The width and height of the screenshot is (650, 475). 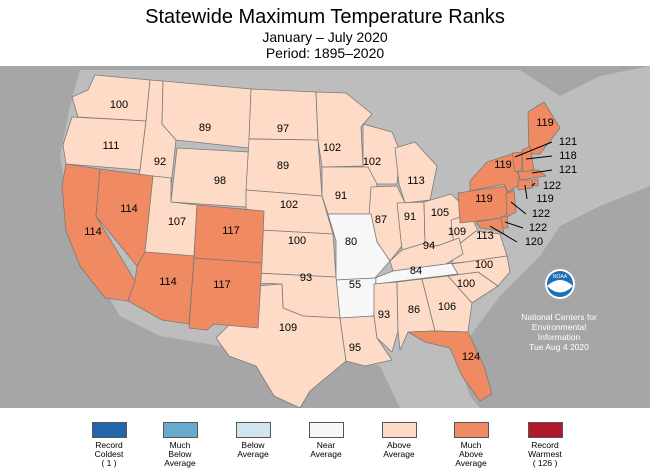 I want to click on rank-label-virginia: 113, so click(x=485, y=236).